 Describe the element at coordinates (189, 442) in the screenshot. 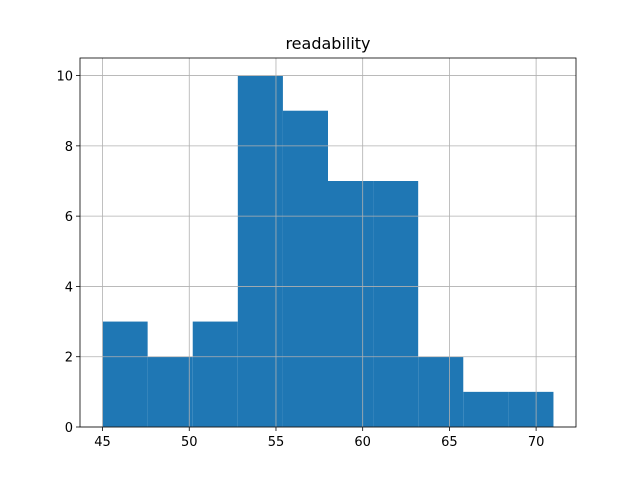

I see `x-tick-label: 50` at that location.